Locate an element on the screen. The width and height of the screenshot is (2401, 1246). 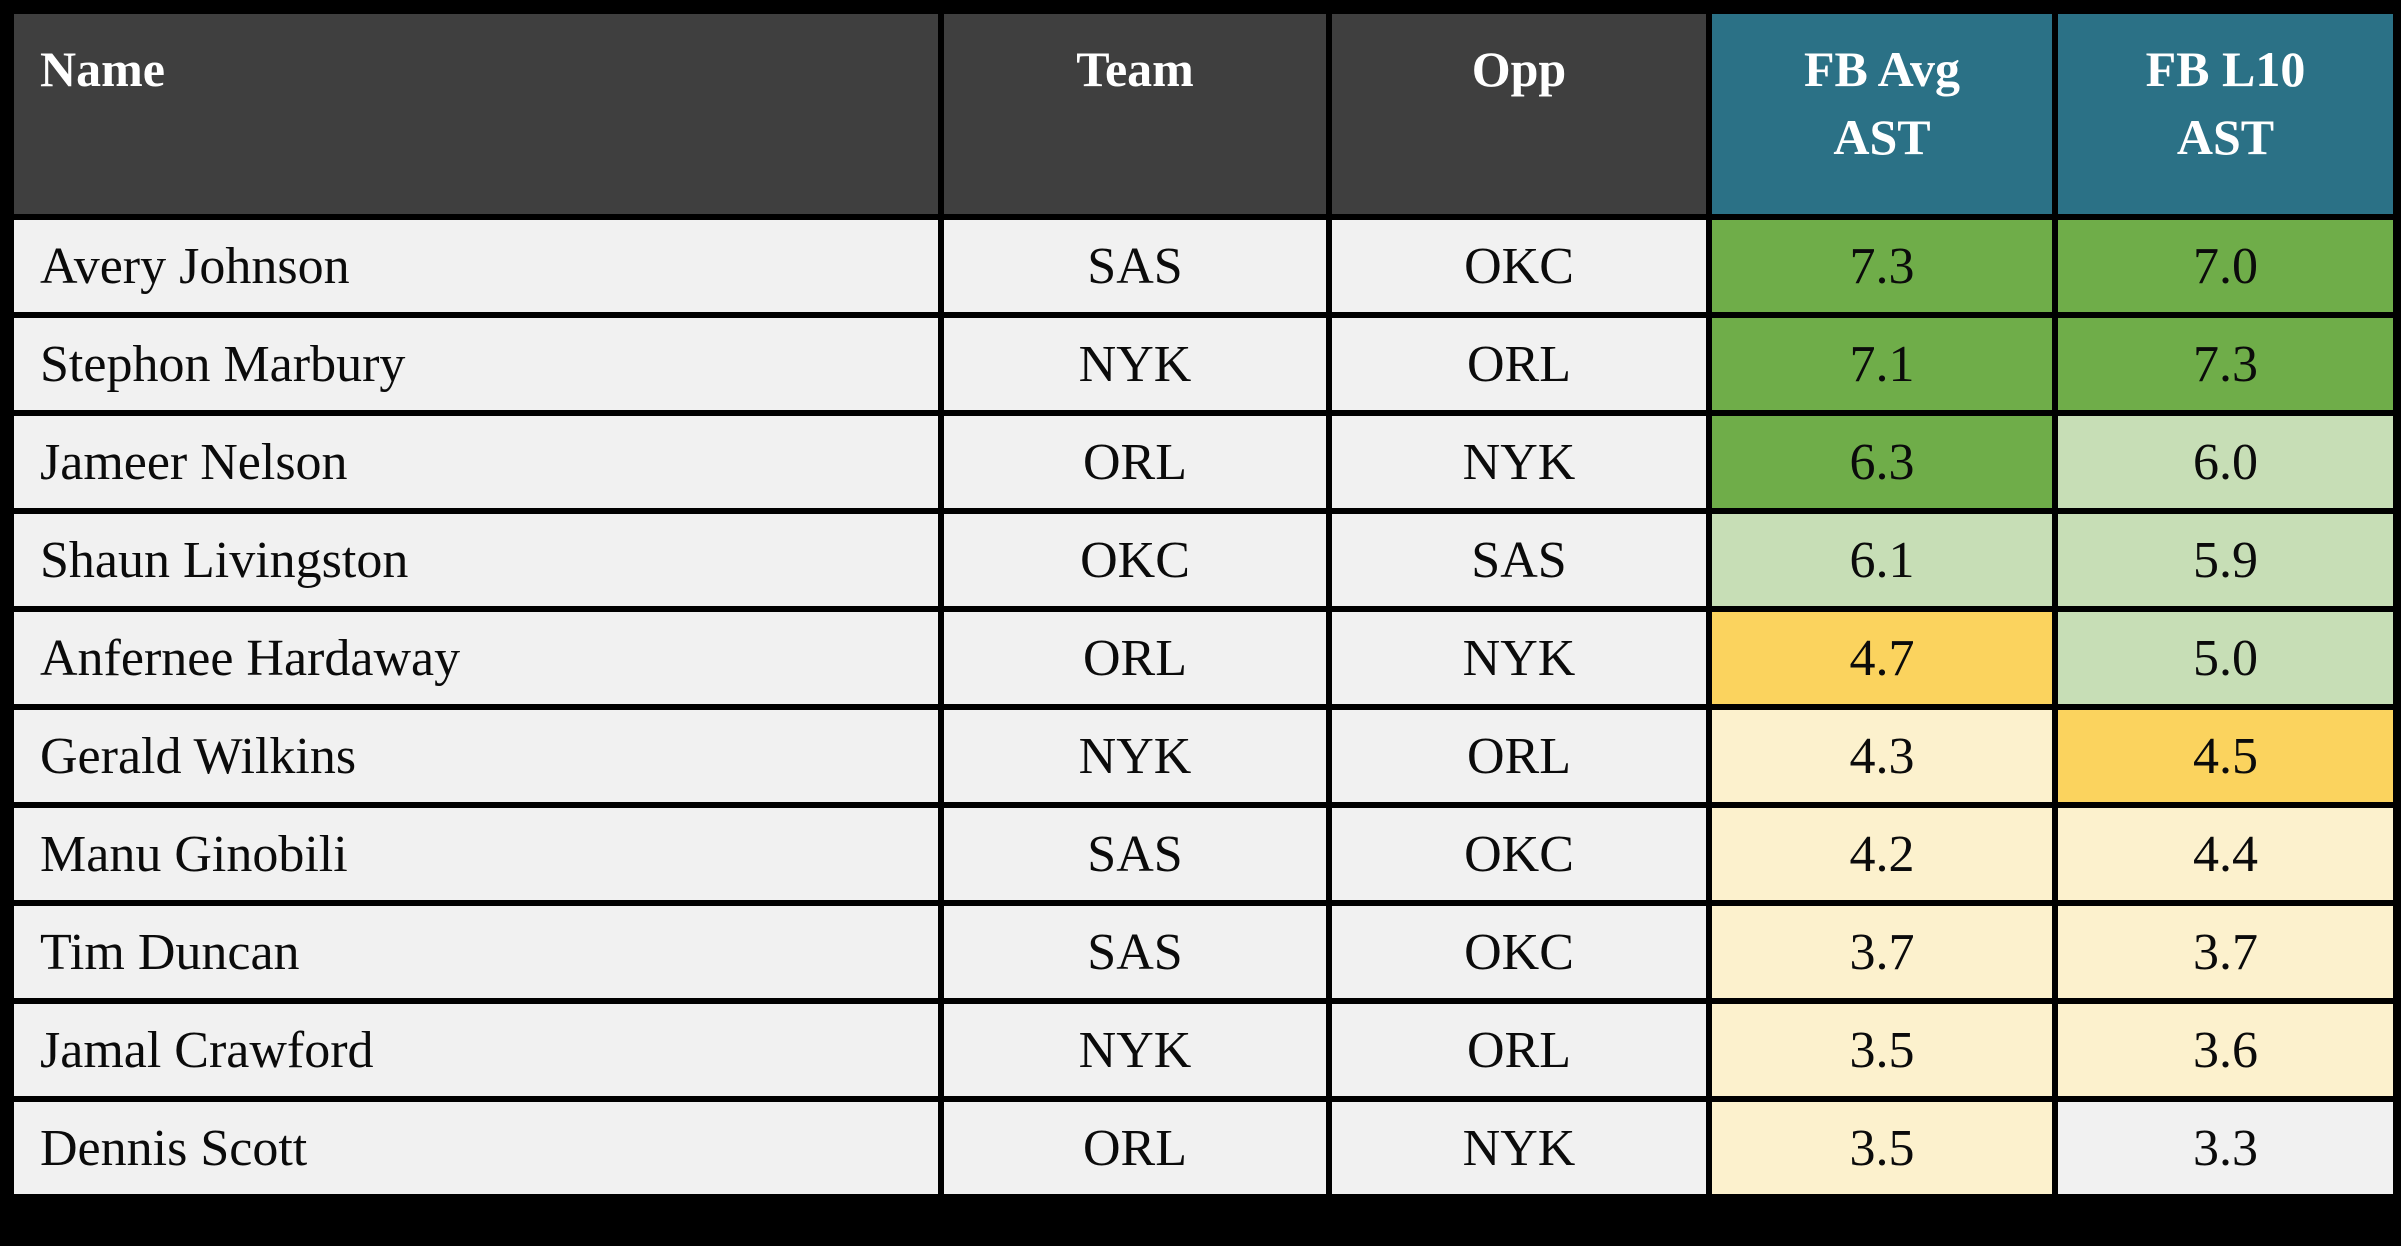
table-row: Avery Johnson SAS OKC 7.3 7.0 is located at coordinates (1203, 266).